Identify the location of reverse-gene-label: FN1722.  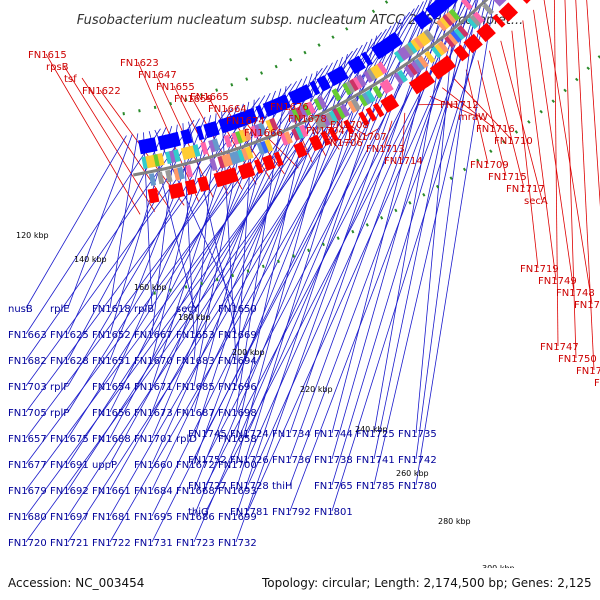
(111, 543).